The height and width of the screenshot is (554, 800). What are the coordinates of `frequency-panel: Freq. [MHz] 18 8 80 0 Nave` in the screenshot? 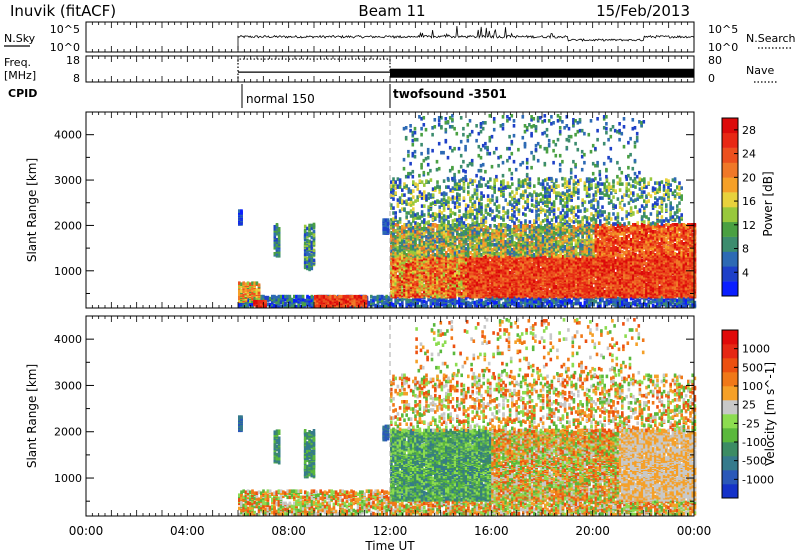 It's located at (391, 69).